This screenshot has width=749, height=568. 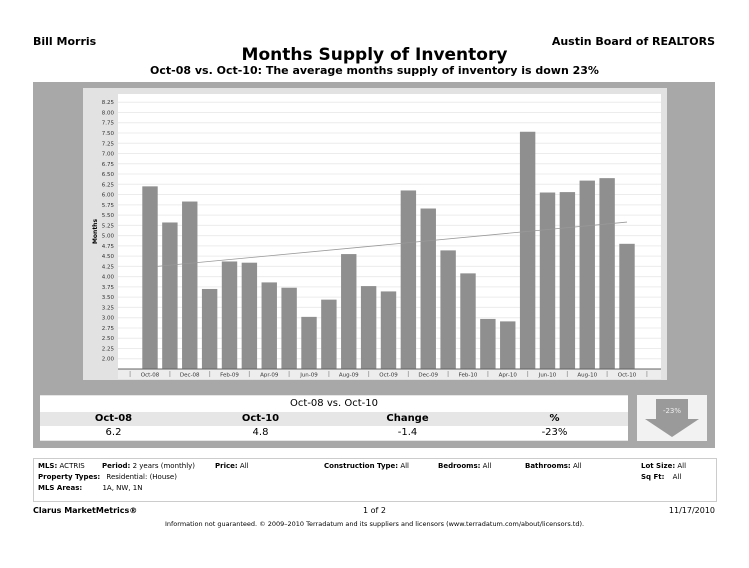 What do you see at coordinates (108, 175) in the screenshot?
I see `y-tick-label: 6.50` at bounding box center [108, 175].